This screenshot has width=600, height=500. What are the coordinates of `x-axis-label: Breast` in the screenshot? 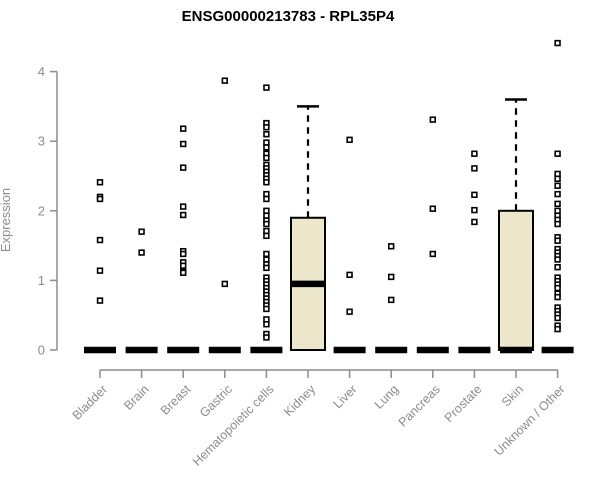 It's located at (176, 400).